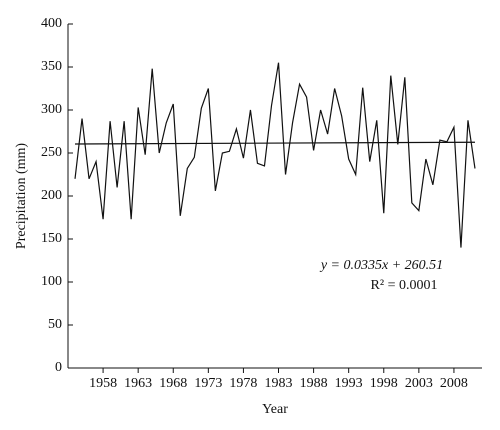 Image resolution: width=500 pixels, height=430 pixels. Describe the element at coordinates (275, 143) in the screenshot. I see `trend-line` at that location.